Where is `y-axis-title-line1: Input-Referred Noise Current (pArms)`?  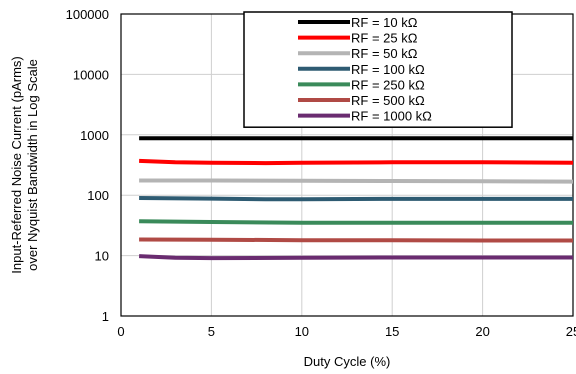 y-axis-title-line1: Input-Referred Noise Current (pArms) is located at coordinates (16, 164).